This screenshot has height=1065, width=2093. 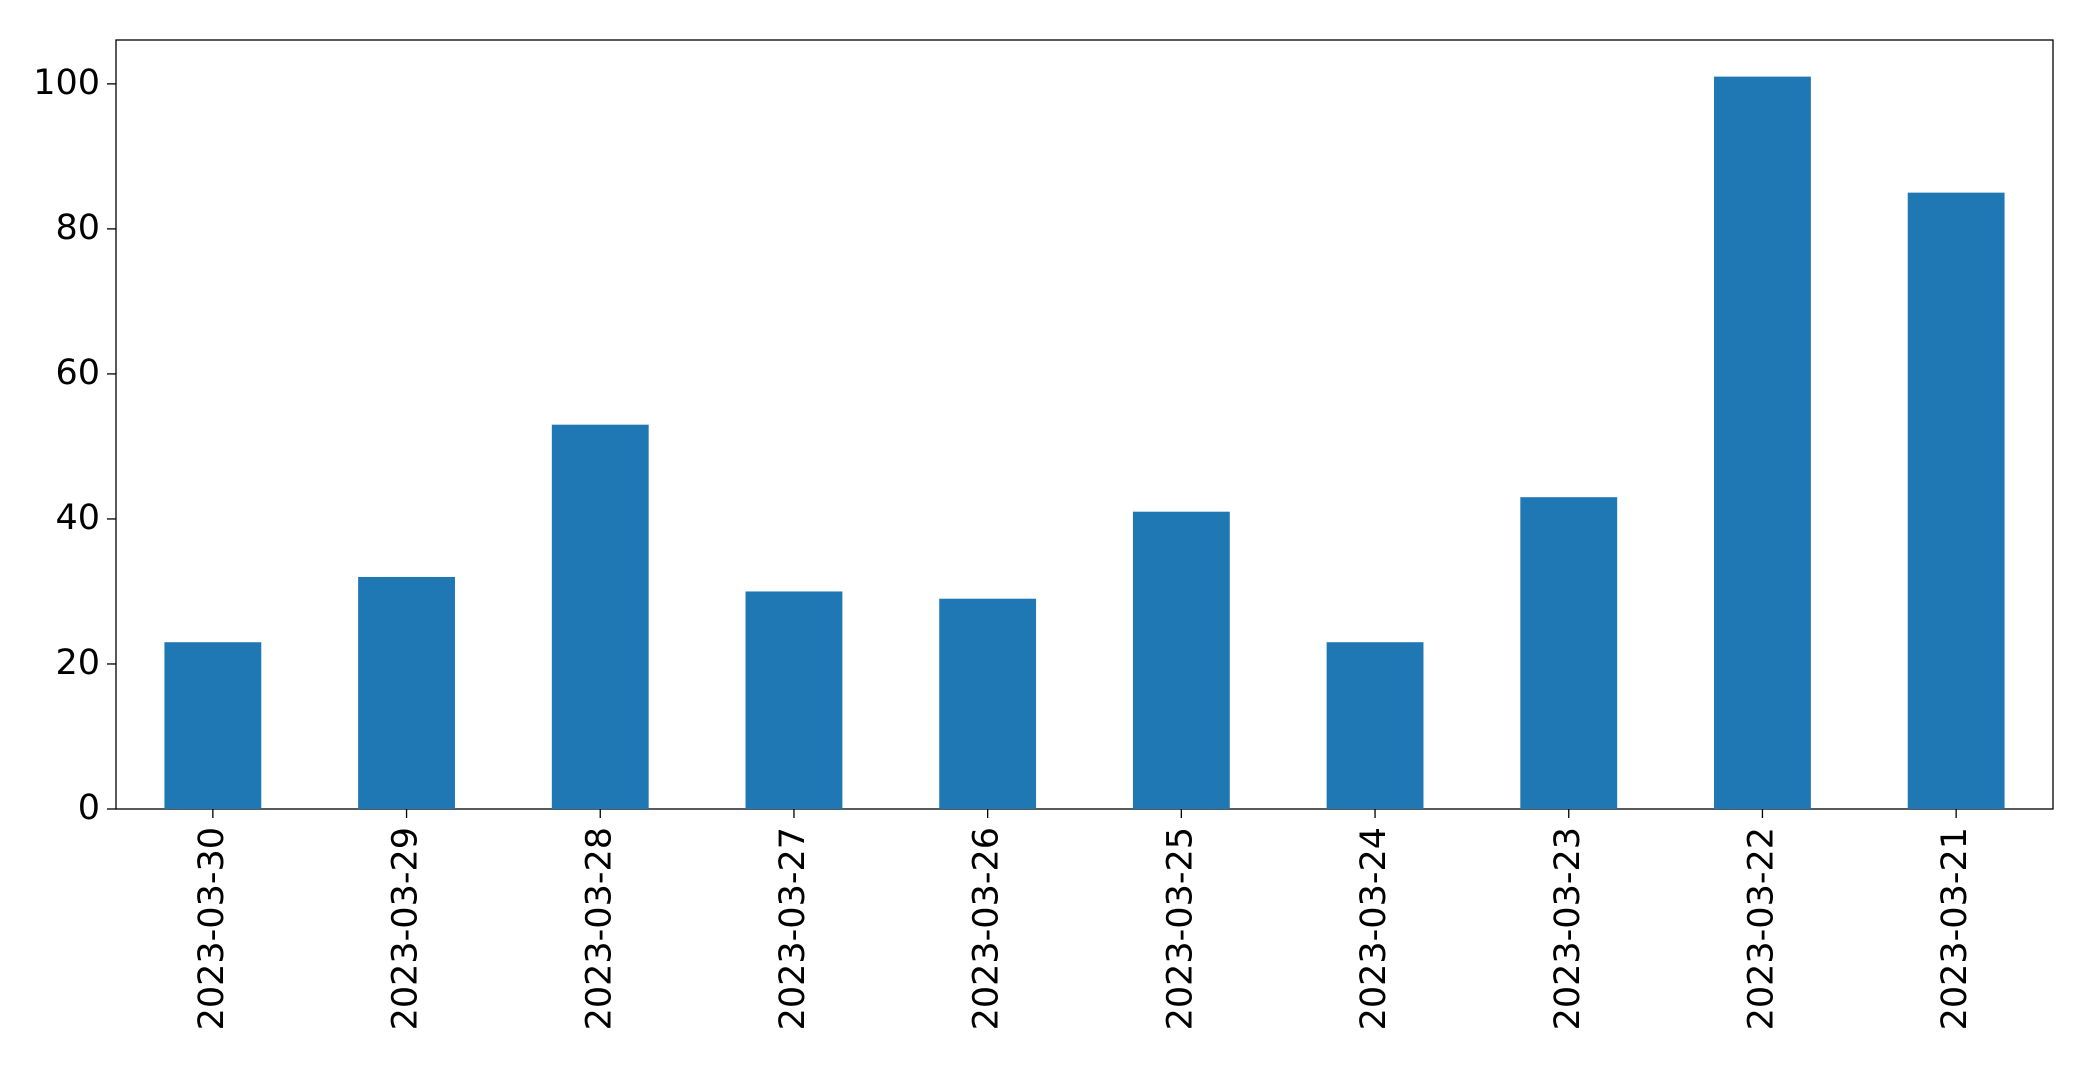 I want to click on x-tick-label: 2023-03-22, so click(x=1761, y=928).